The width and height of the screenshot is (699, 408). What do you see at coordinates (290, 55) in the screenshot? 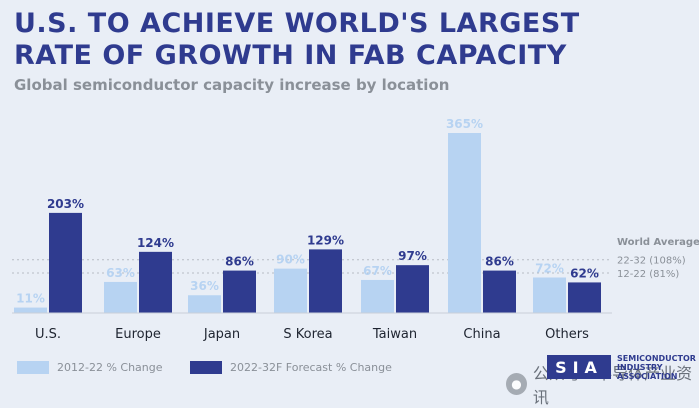
I see `title-line-2: RATE OF GROWTH IN FAB CAPACITY` at bounding box center [290, 55].